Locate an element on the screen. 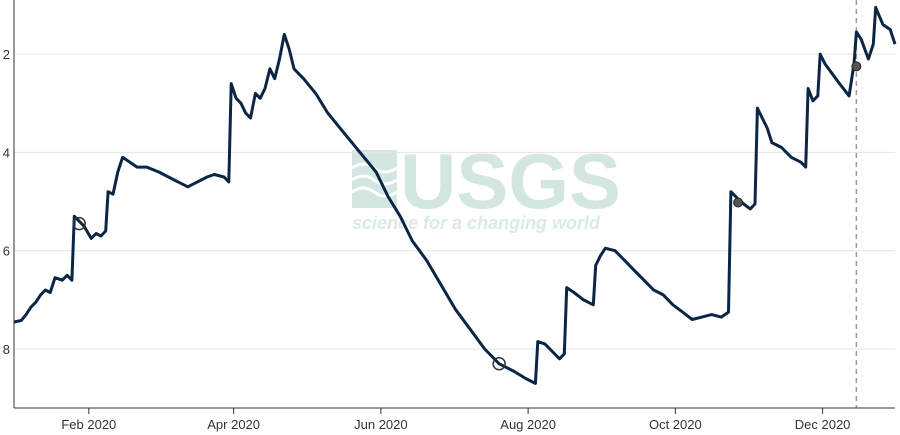 The image size is (900, 435). watermark-text: USGS is located at coordinates (510, 181).